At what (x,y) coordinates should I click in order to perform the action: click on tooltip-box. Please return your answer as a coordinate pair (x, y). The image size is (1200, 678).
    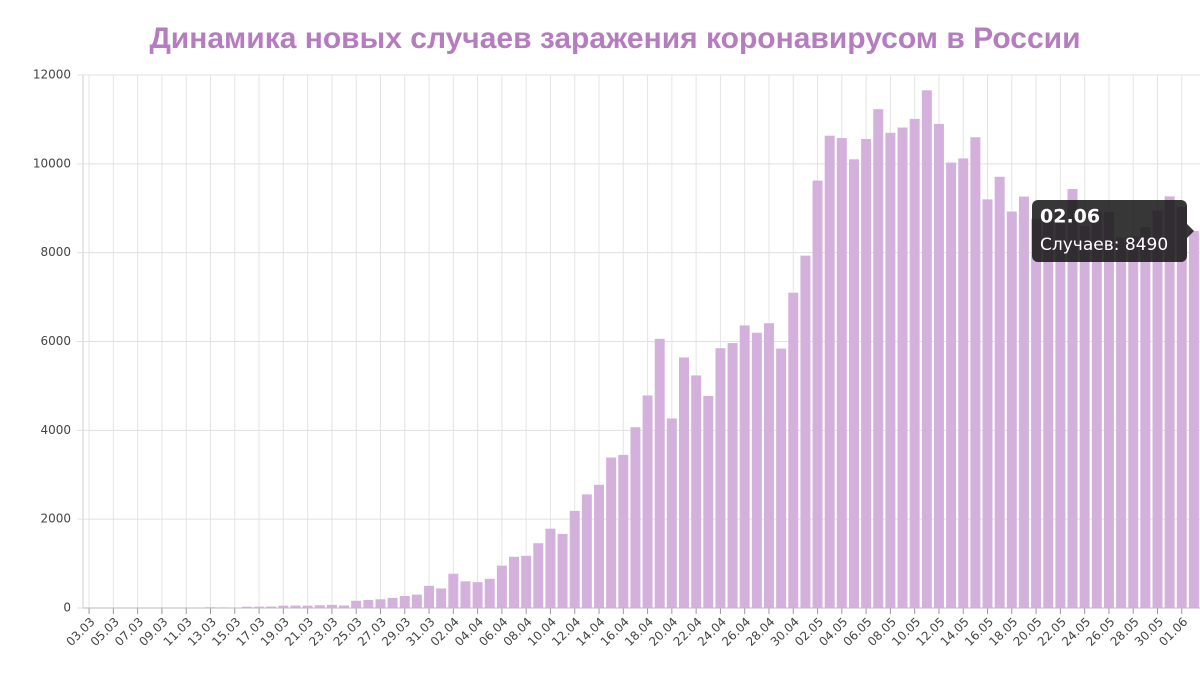
    Looking at the image, I should click on (1109, 231).